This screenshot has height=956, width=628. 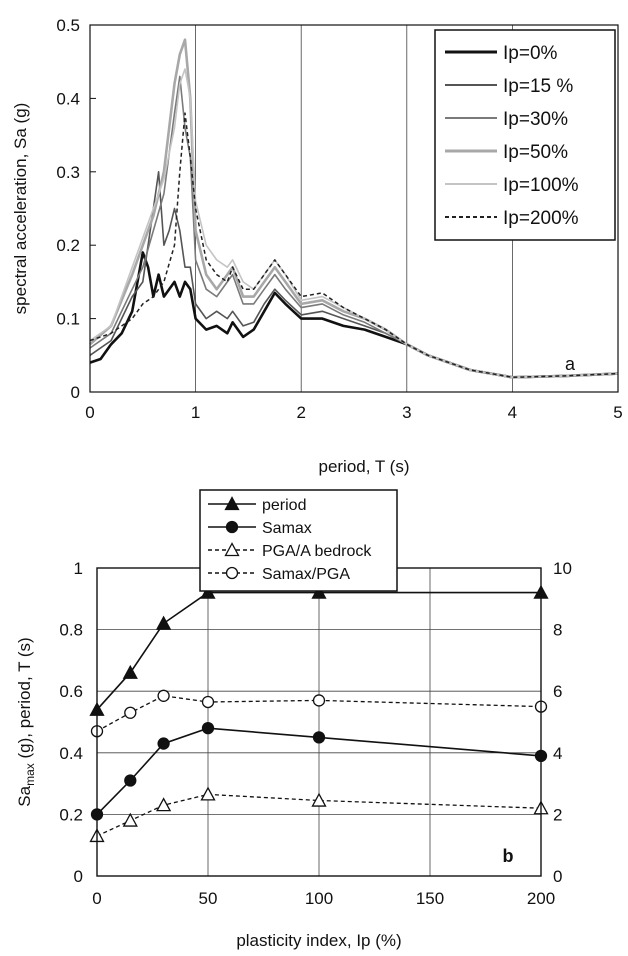 What do you see at coordinates (20, 209) in the screenshot?
I see `panel-a-y-axis-title: spectral acceleration, Sa (g)` at bounding box center [20, 209].